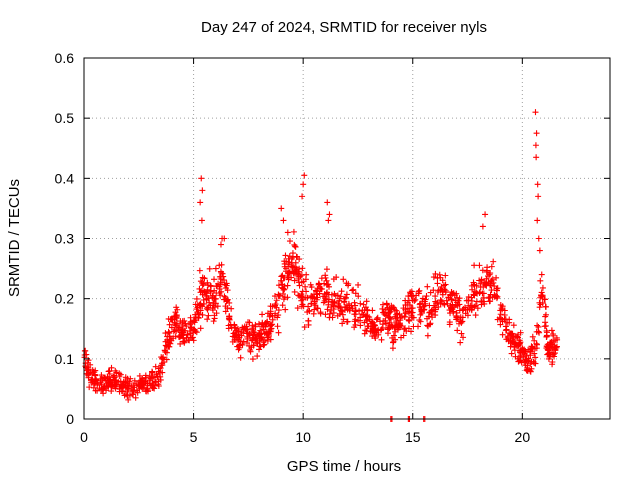 The height and width of the screenshot is (480, 640). Describe the element at coordinates (65, 299) in the screenshot. I see `y-tick-label: 0.2` at that location.